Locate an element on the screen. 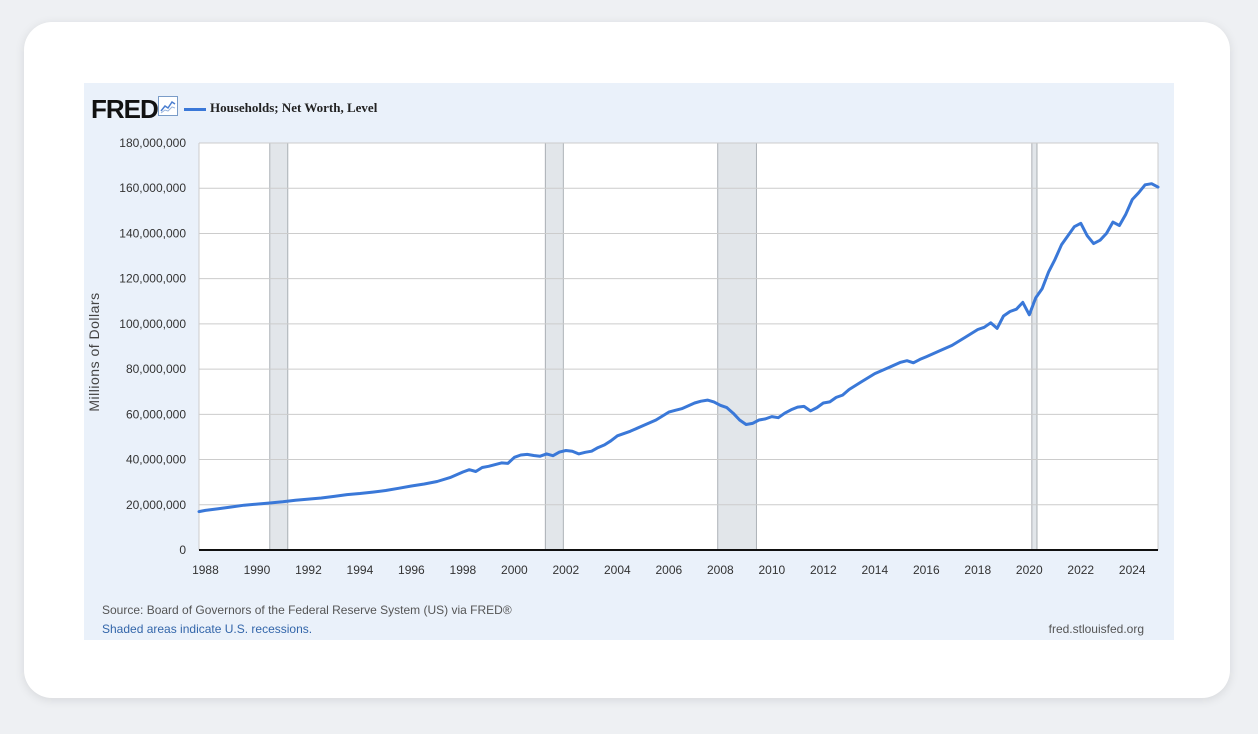  x-tick-label: 1988 is located at coordinates (205, 570).